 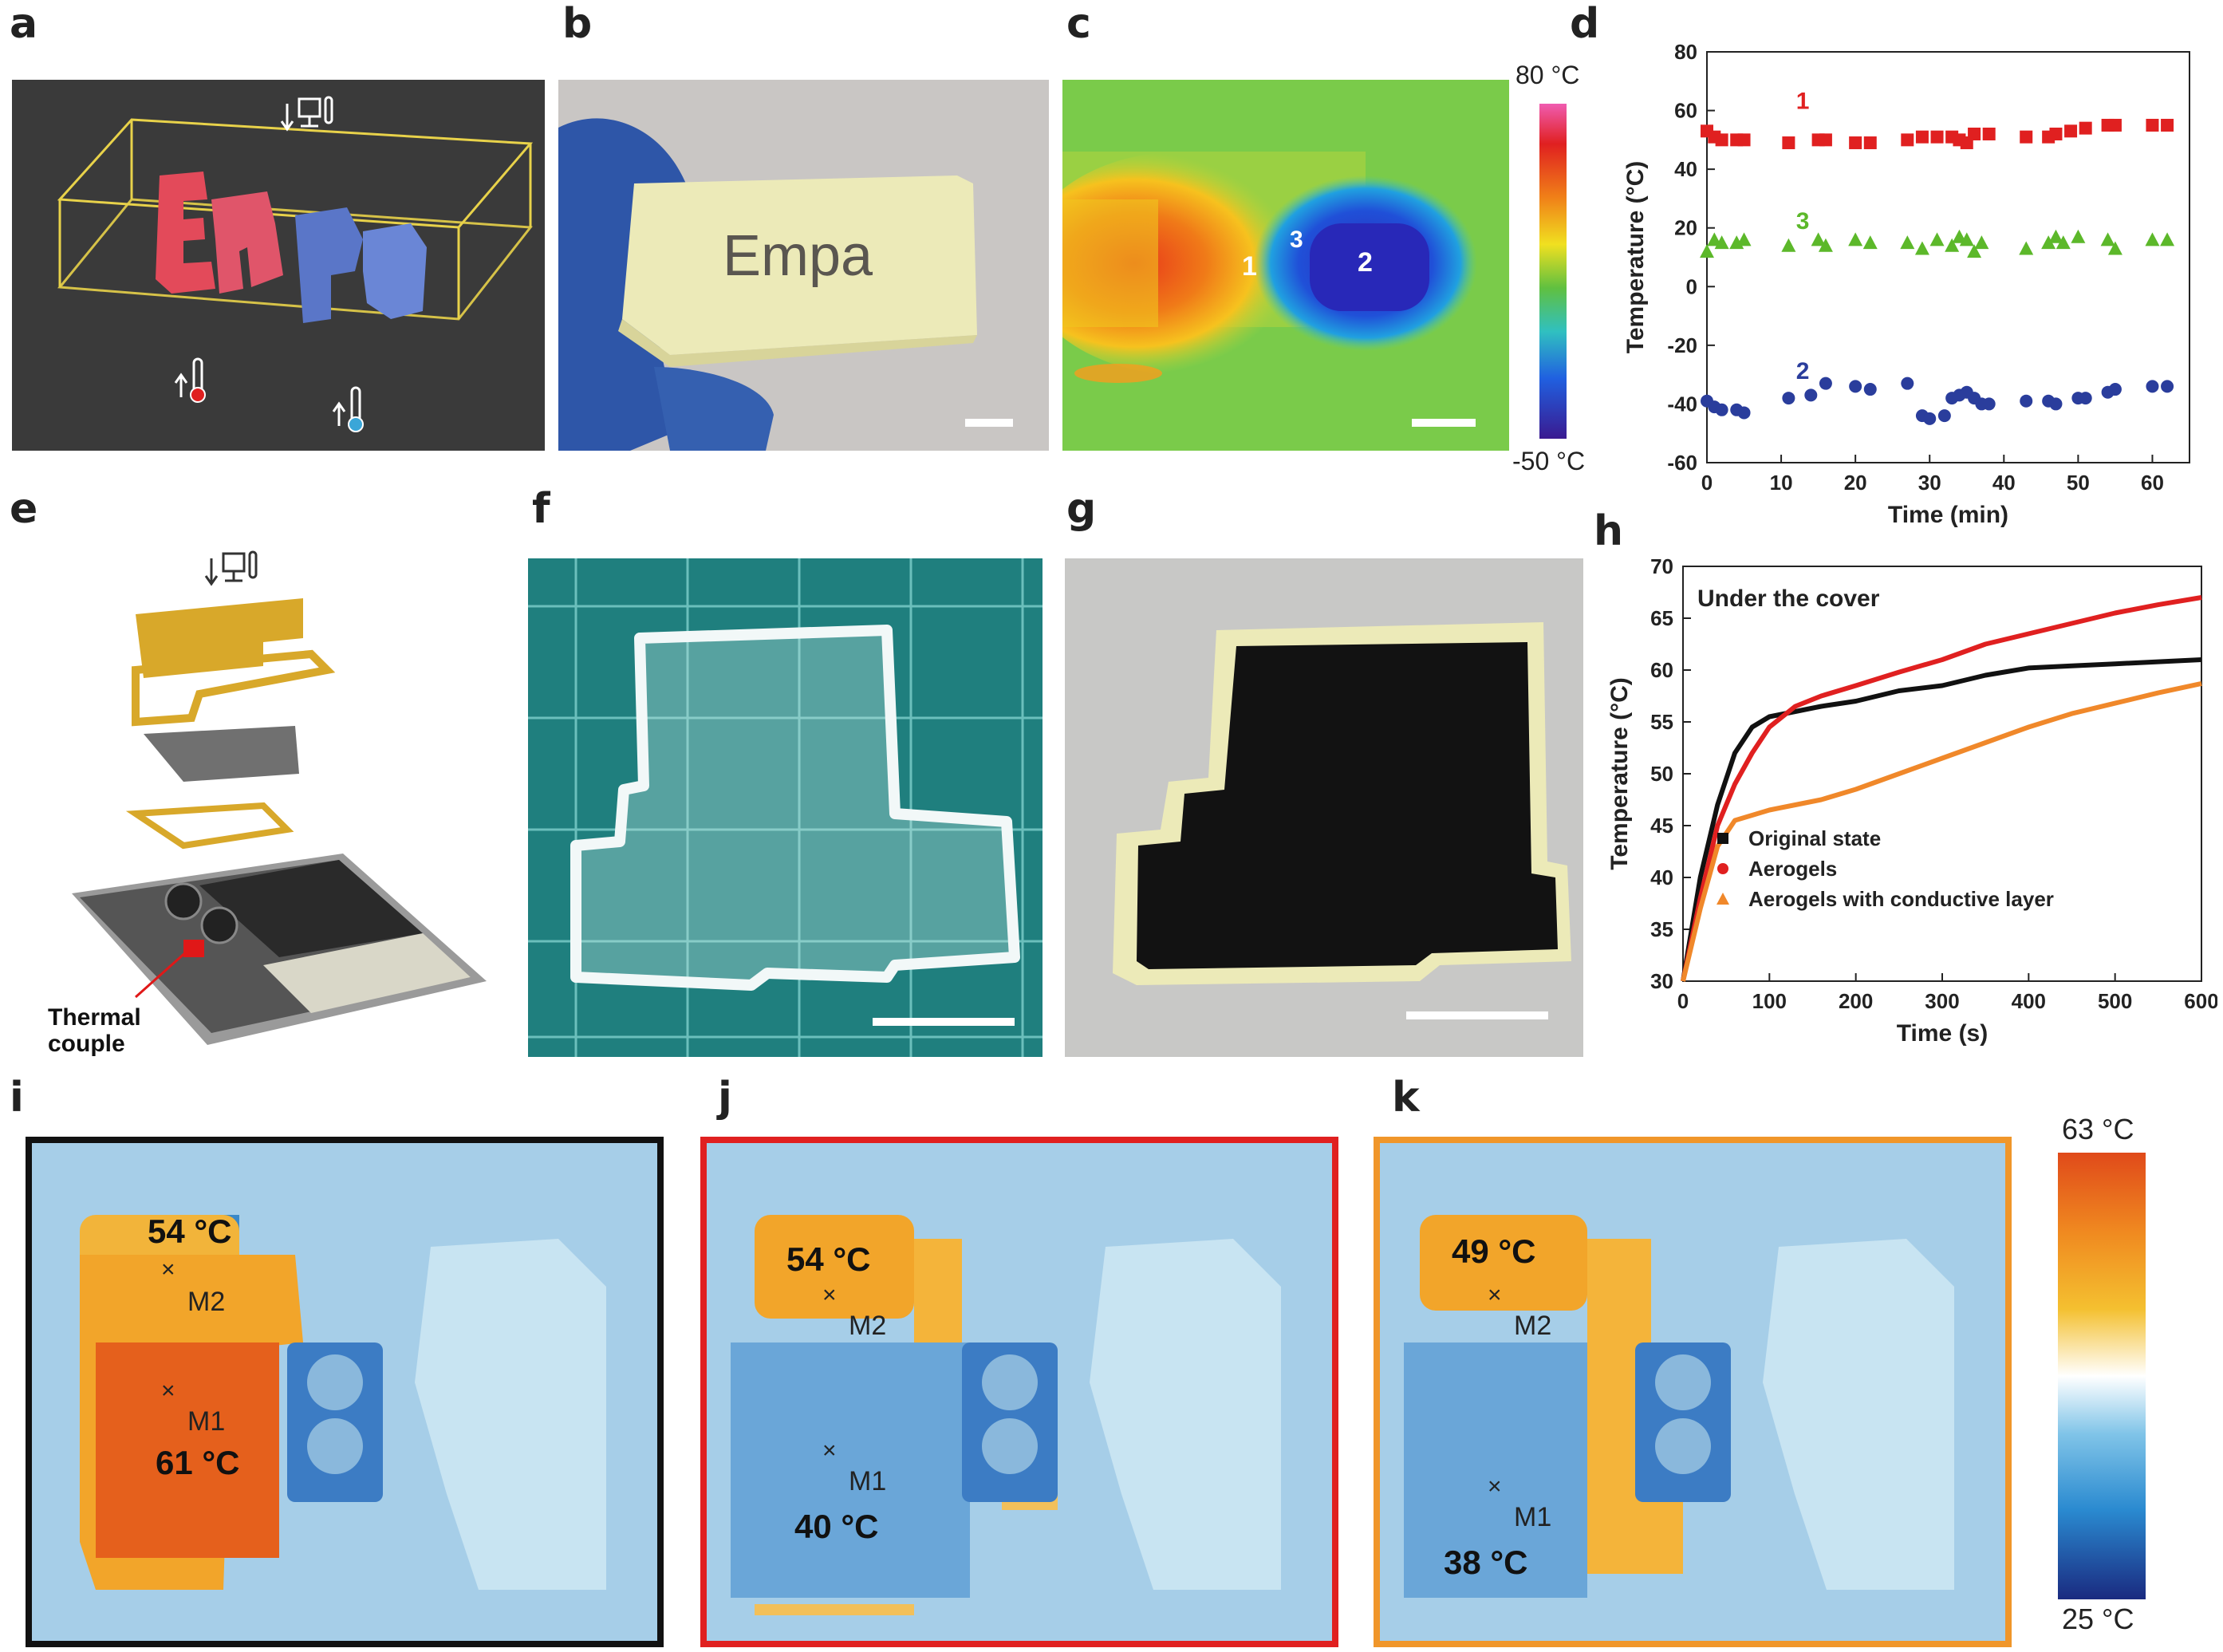 What do you see at coordinates (1609, 531) in the screenshot?
I see `panel-label-h: h` at bounding box center [1609, 531].